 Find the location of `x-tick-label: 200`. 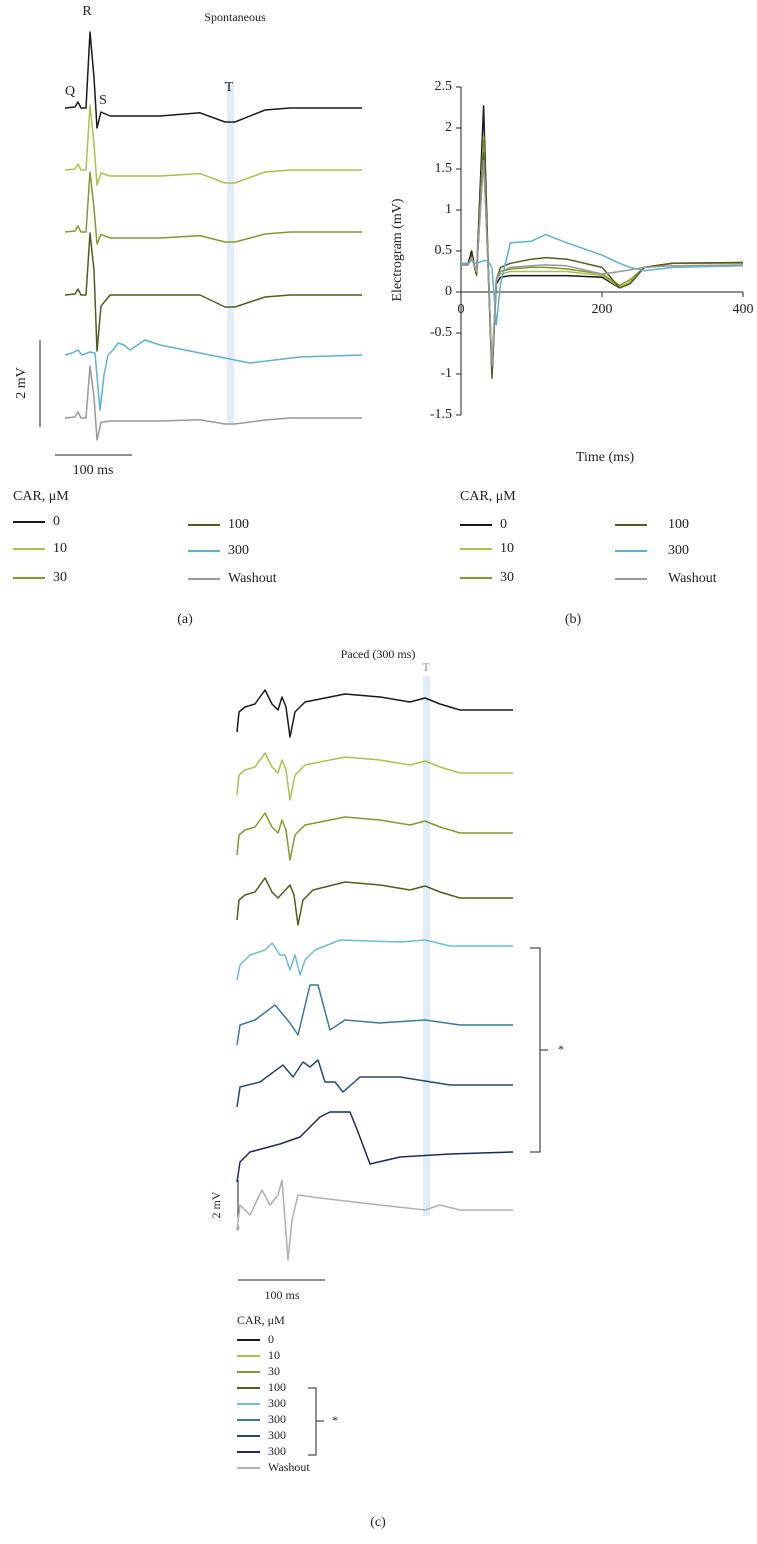

x-tick-label: 200 is located at coordinates (602, 309).